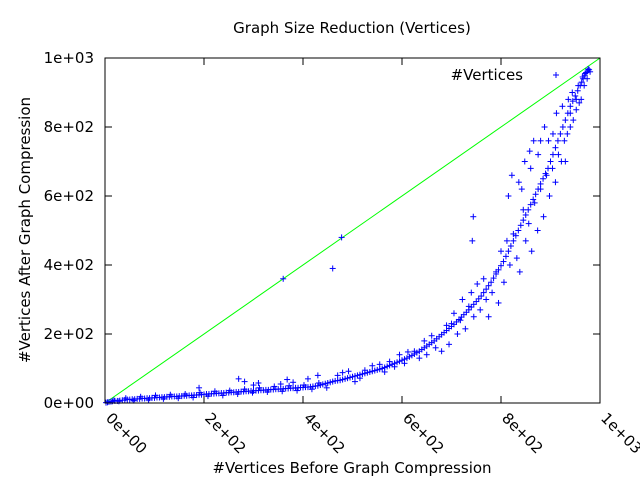 Image resolution: width=640 pixels, height=480 pixels. Describe the element at coordinates (126, 433) in the screenshot. I see `x-tick-label: 0e+00` at that location.